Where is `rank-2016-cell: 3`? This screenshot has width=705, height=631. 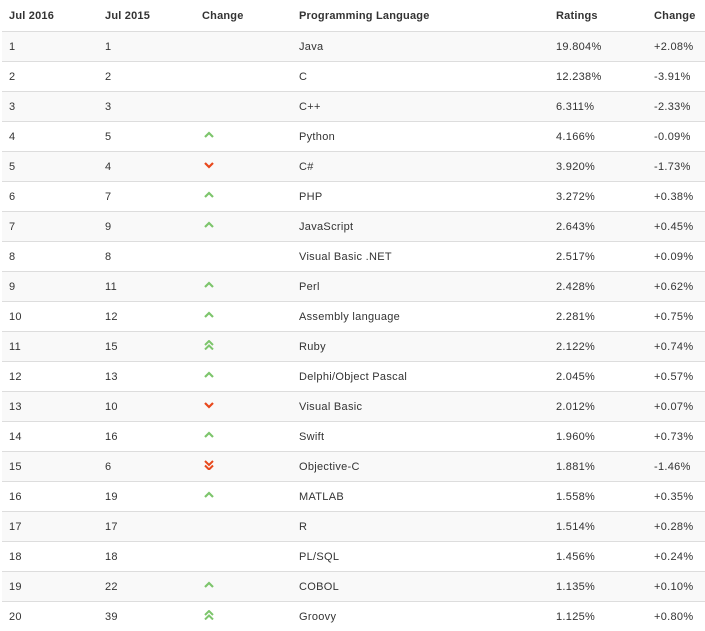
rank-2016-cell: 3 is located at coordinates (50, 107).